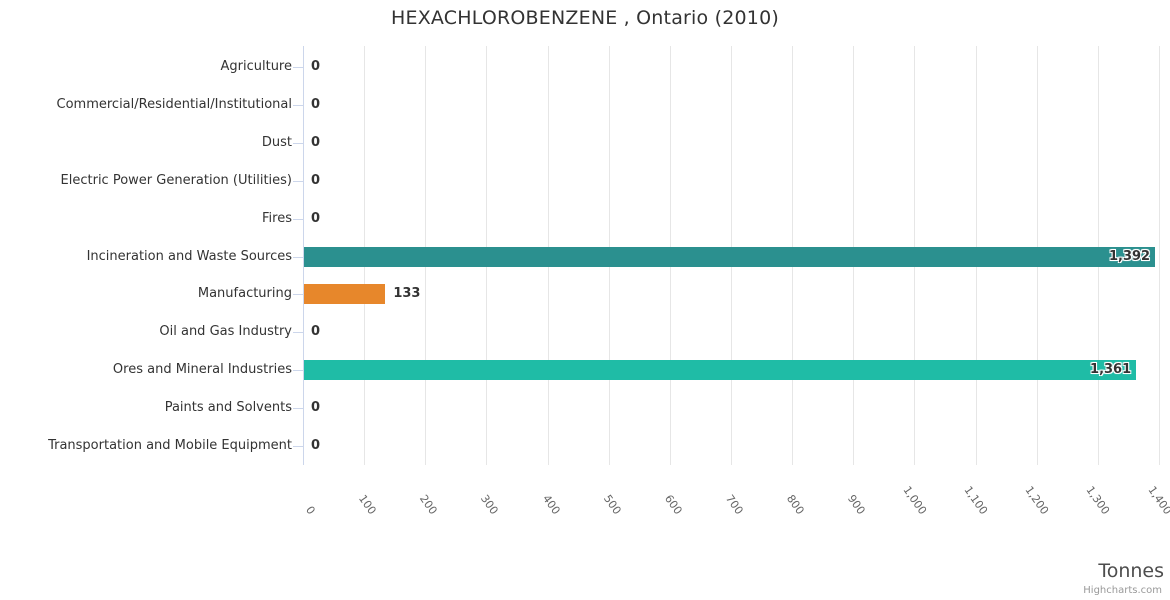 The width and height of the screenshot is (1170, 600). I want to click on x-tick-label-text: 500, so click(612, 504).